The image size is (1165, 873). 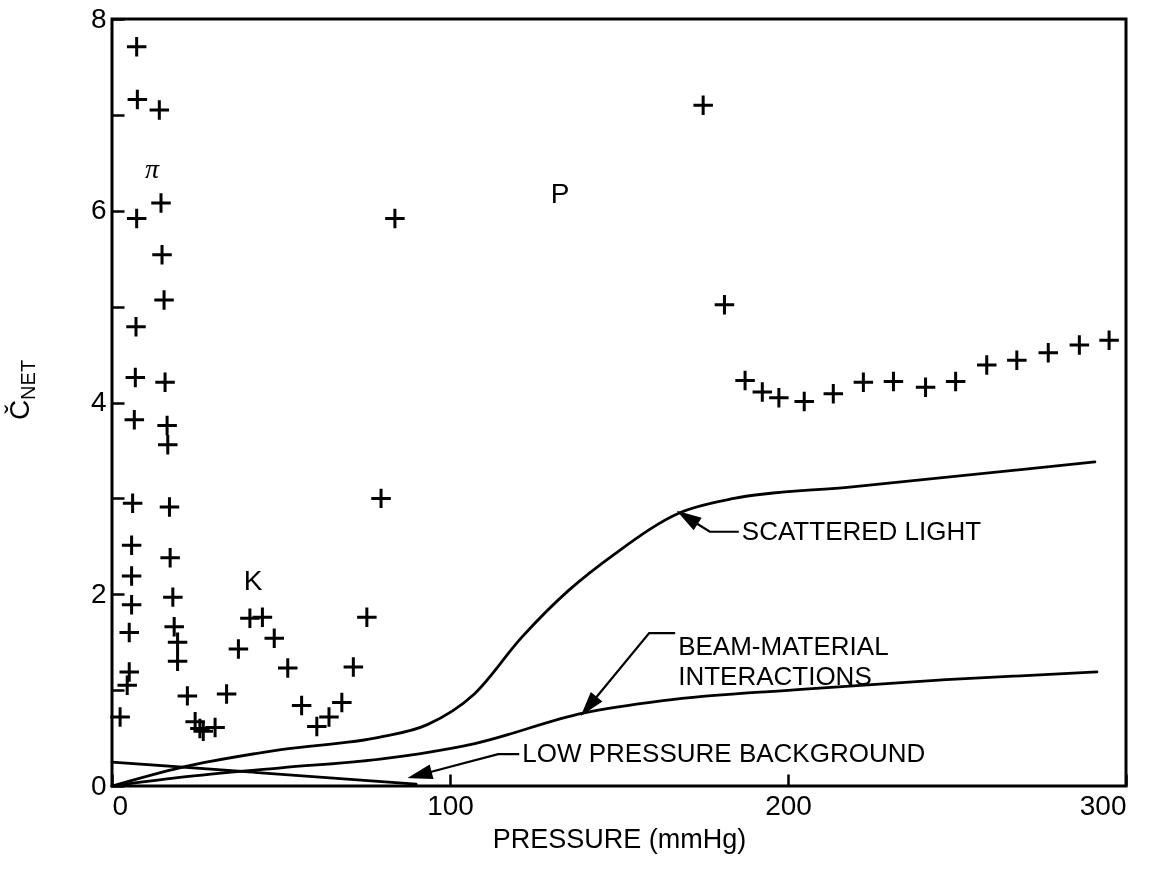 I want to click on x-tick-label: 200, so click(x=788, y=805).